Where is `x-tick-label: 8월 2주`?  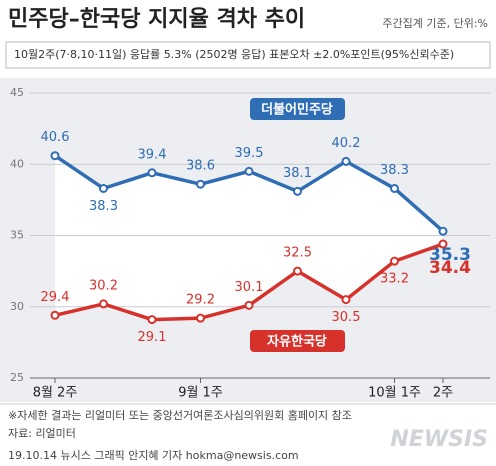
x-tick-label: 8월 2주 is located at coordinates (55, 393).